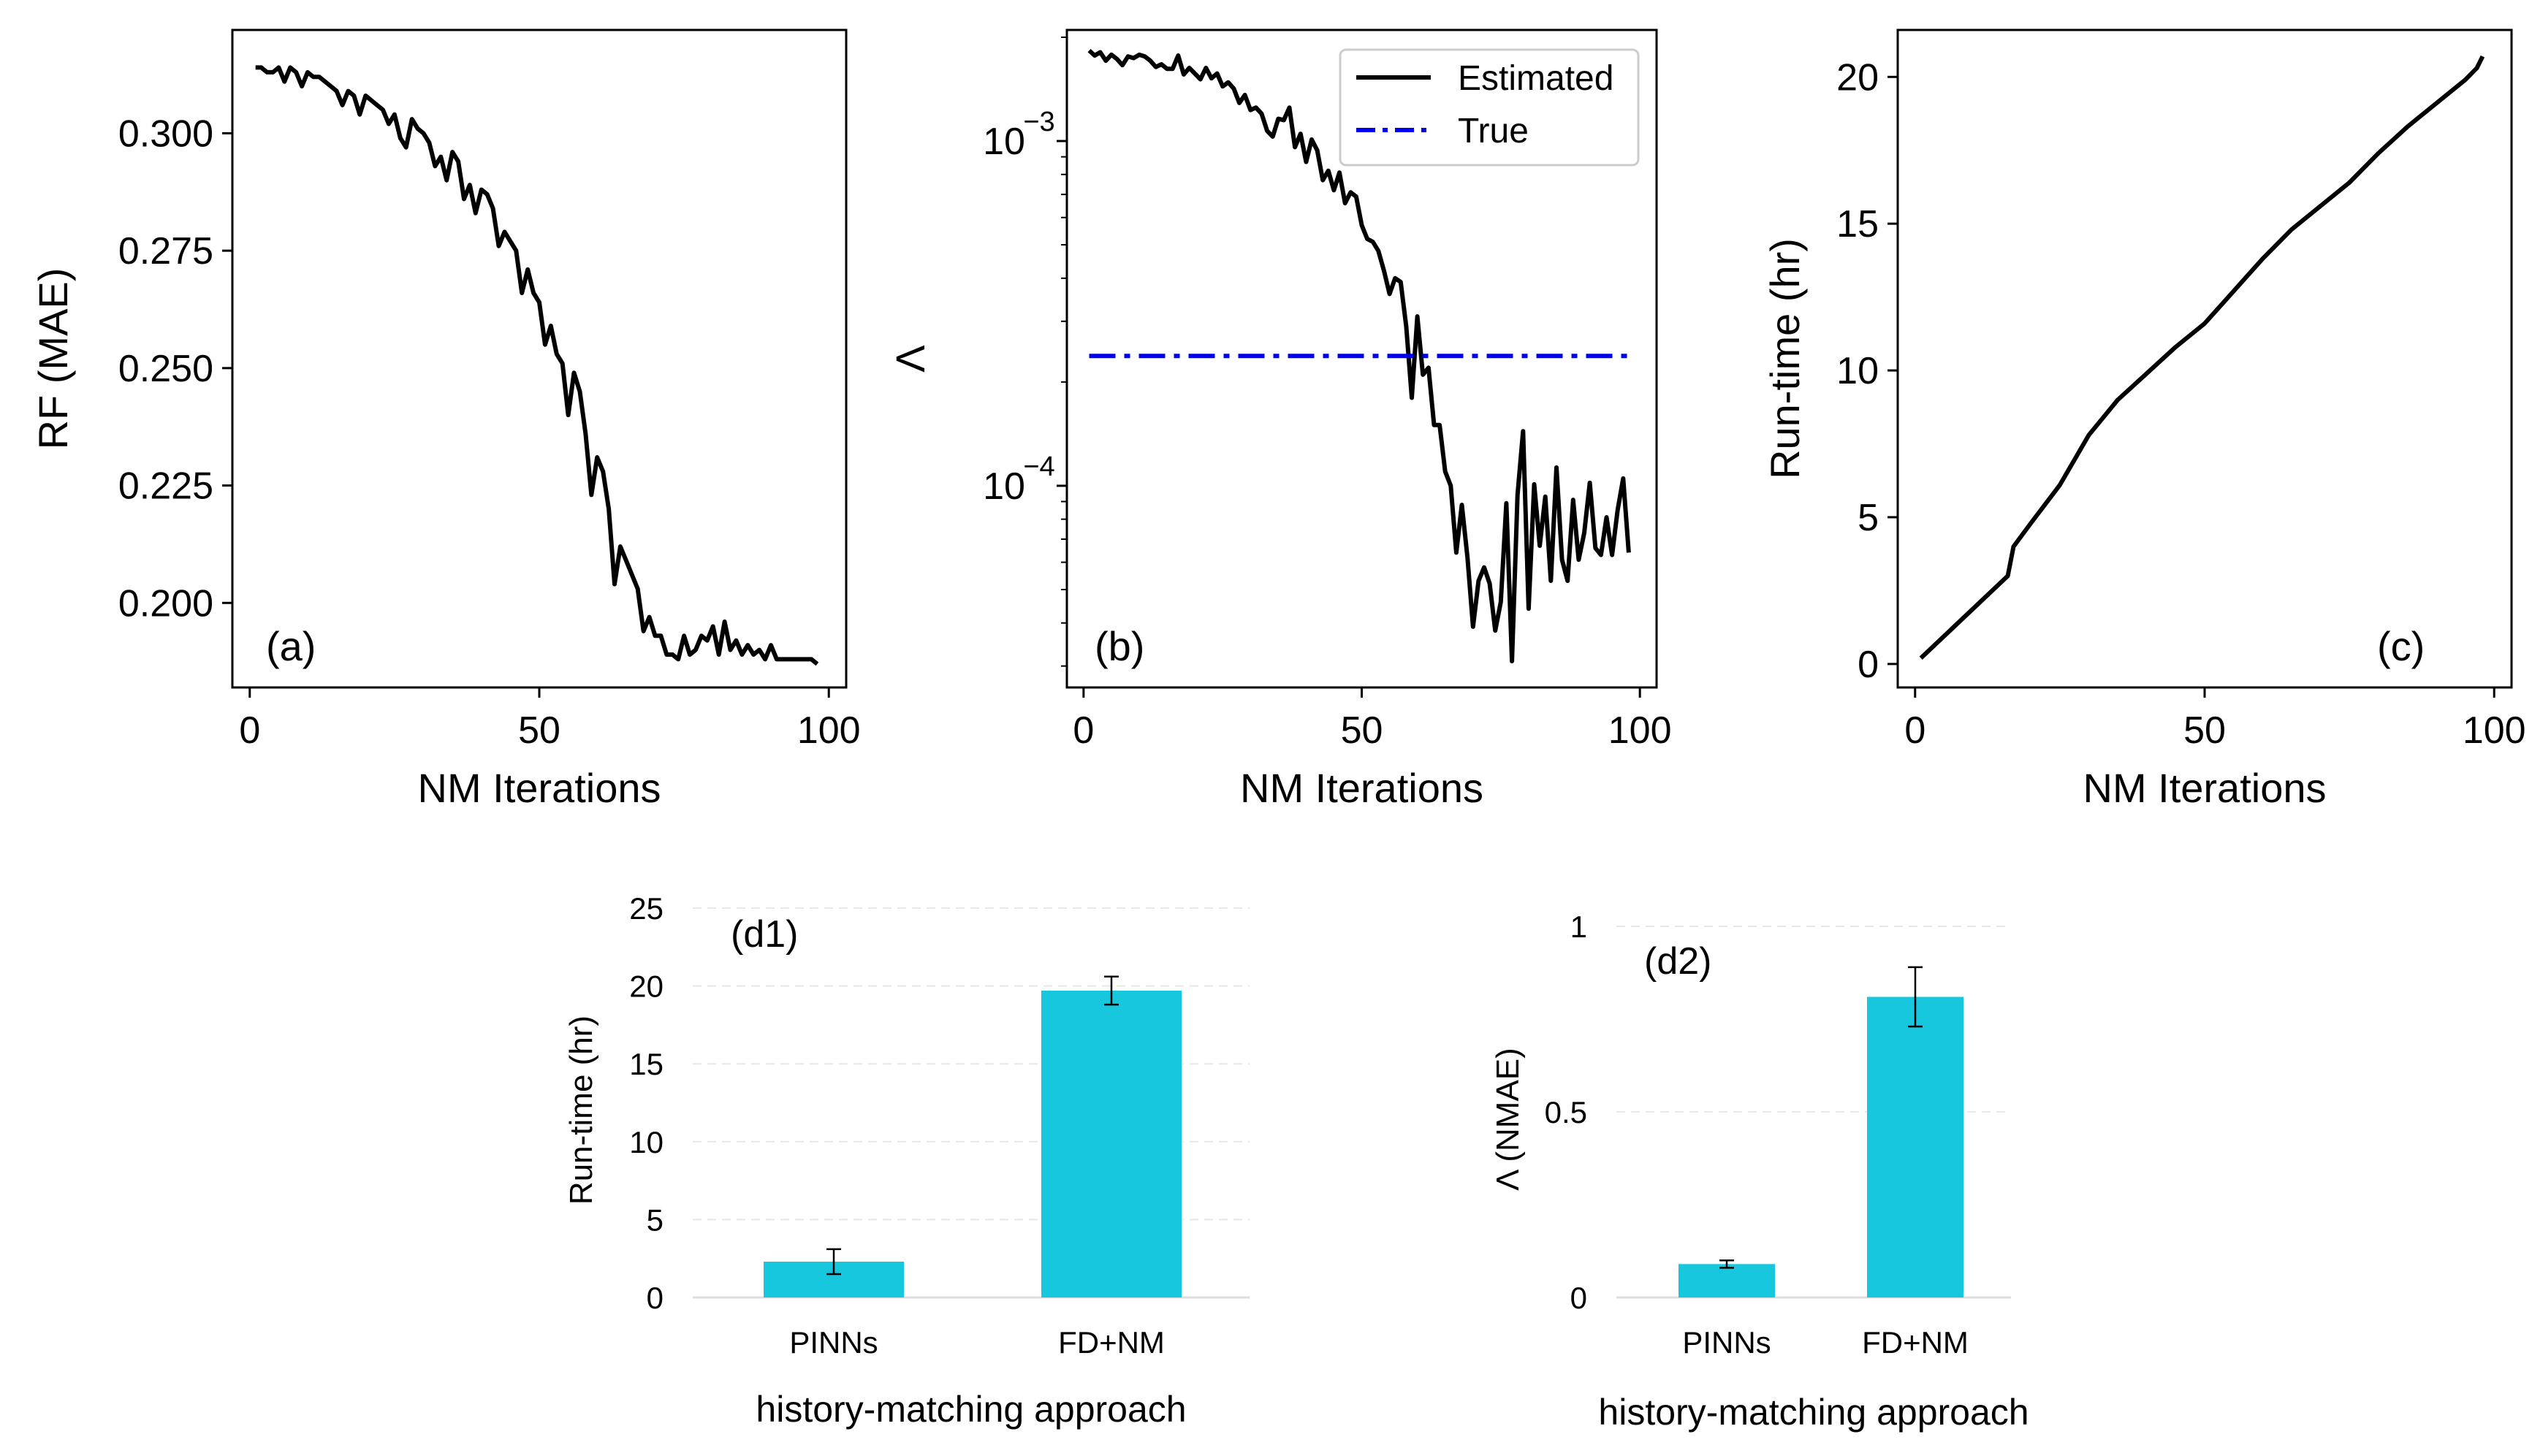  Describe the element at coordinates (165, 603) in the screenshot. I see `y-tick-label: 0.200` at that location.